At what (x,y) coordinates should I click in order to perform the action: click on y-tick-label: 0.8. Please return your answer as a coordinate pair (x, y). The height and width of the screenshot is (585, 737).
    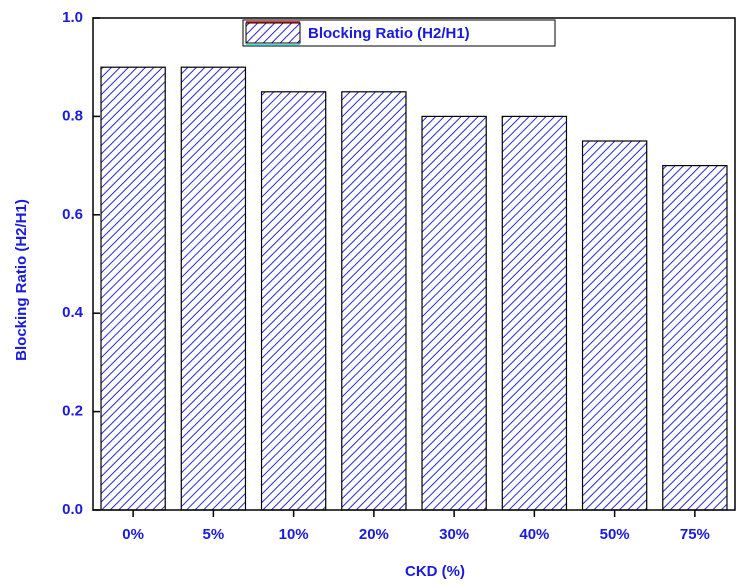
    Looking at the image, I should click on (72, 115).